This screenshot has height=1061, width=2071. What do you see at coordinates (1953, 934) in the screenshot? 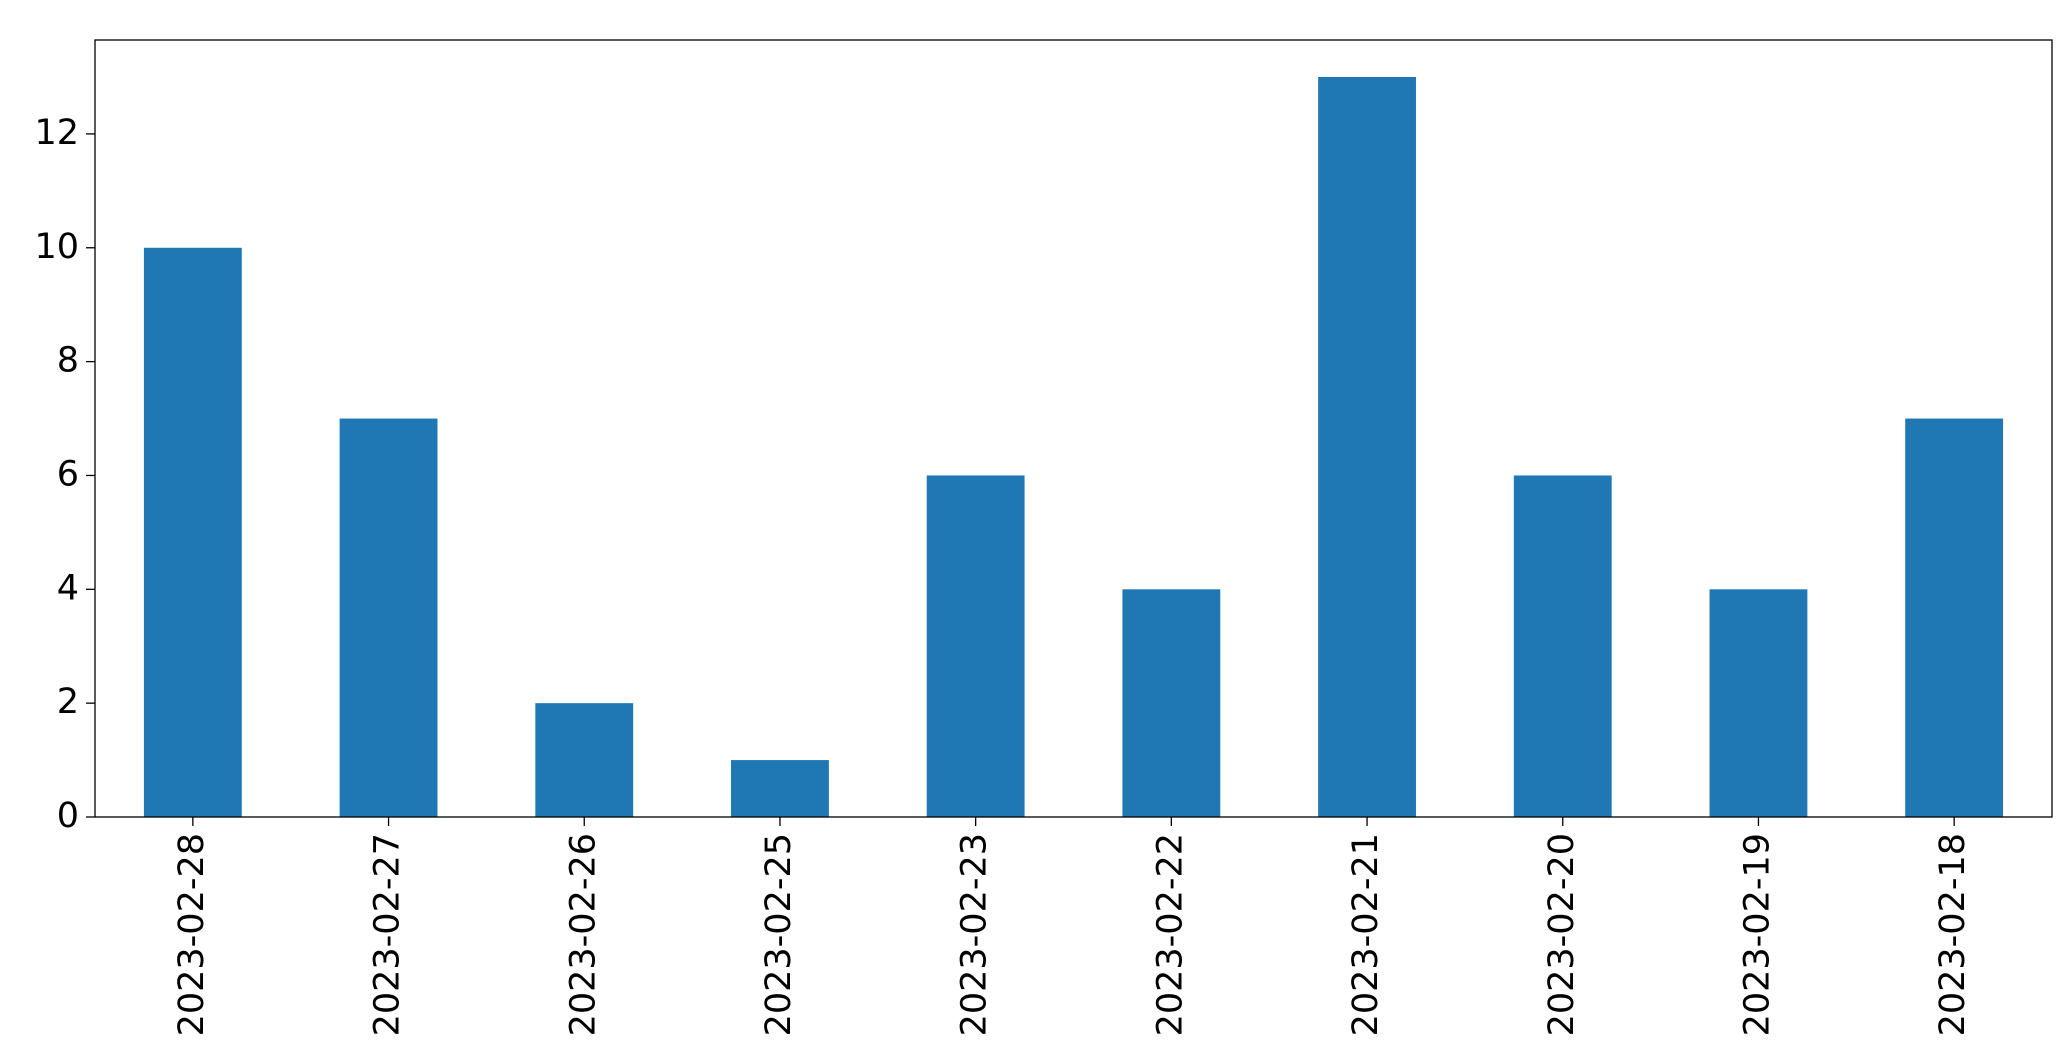
I see `x-tick-label: 2023-02-18` at bounding box center [1953, 934].